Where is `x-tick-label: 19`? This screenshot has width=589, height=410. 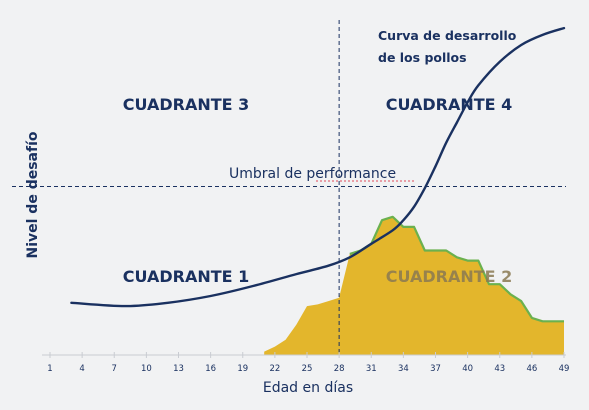 x-tick-label: 19 is located at coordinates (242, 369).